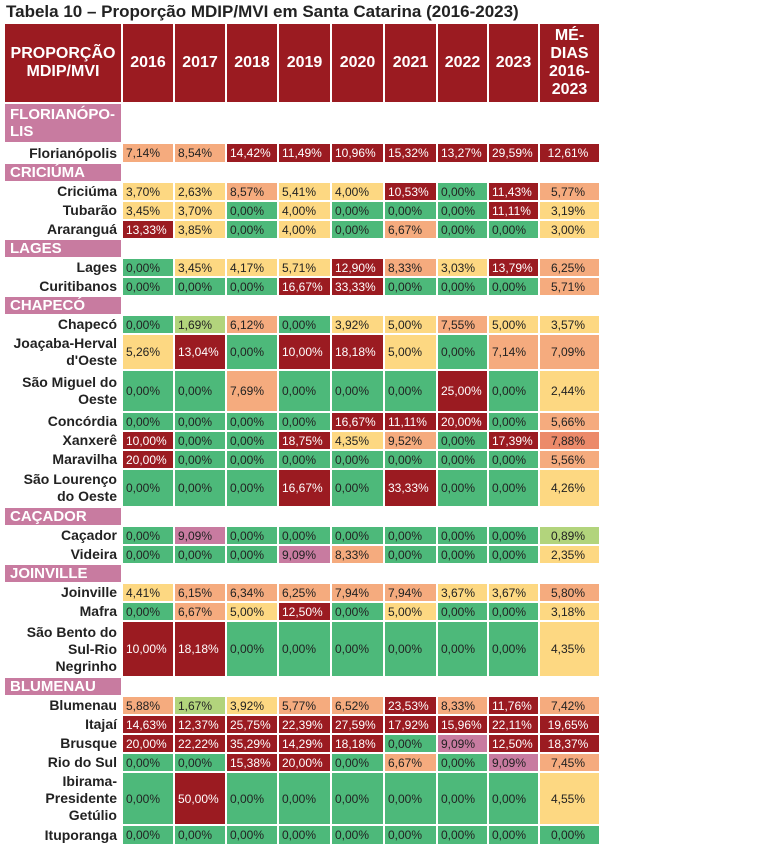 The width and height of the screenshot is (784, 846). What do you see at coordinates (63, 267) in the screenshot?
I see `row-label: Lages` at bounding box center [63, 267].